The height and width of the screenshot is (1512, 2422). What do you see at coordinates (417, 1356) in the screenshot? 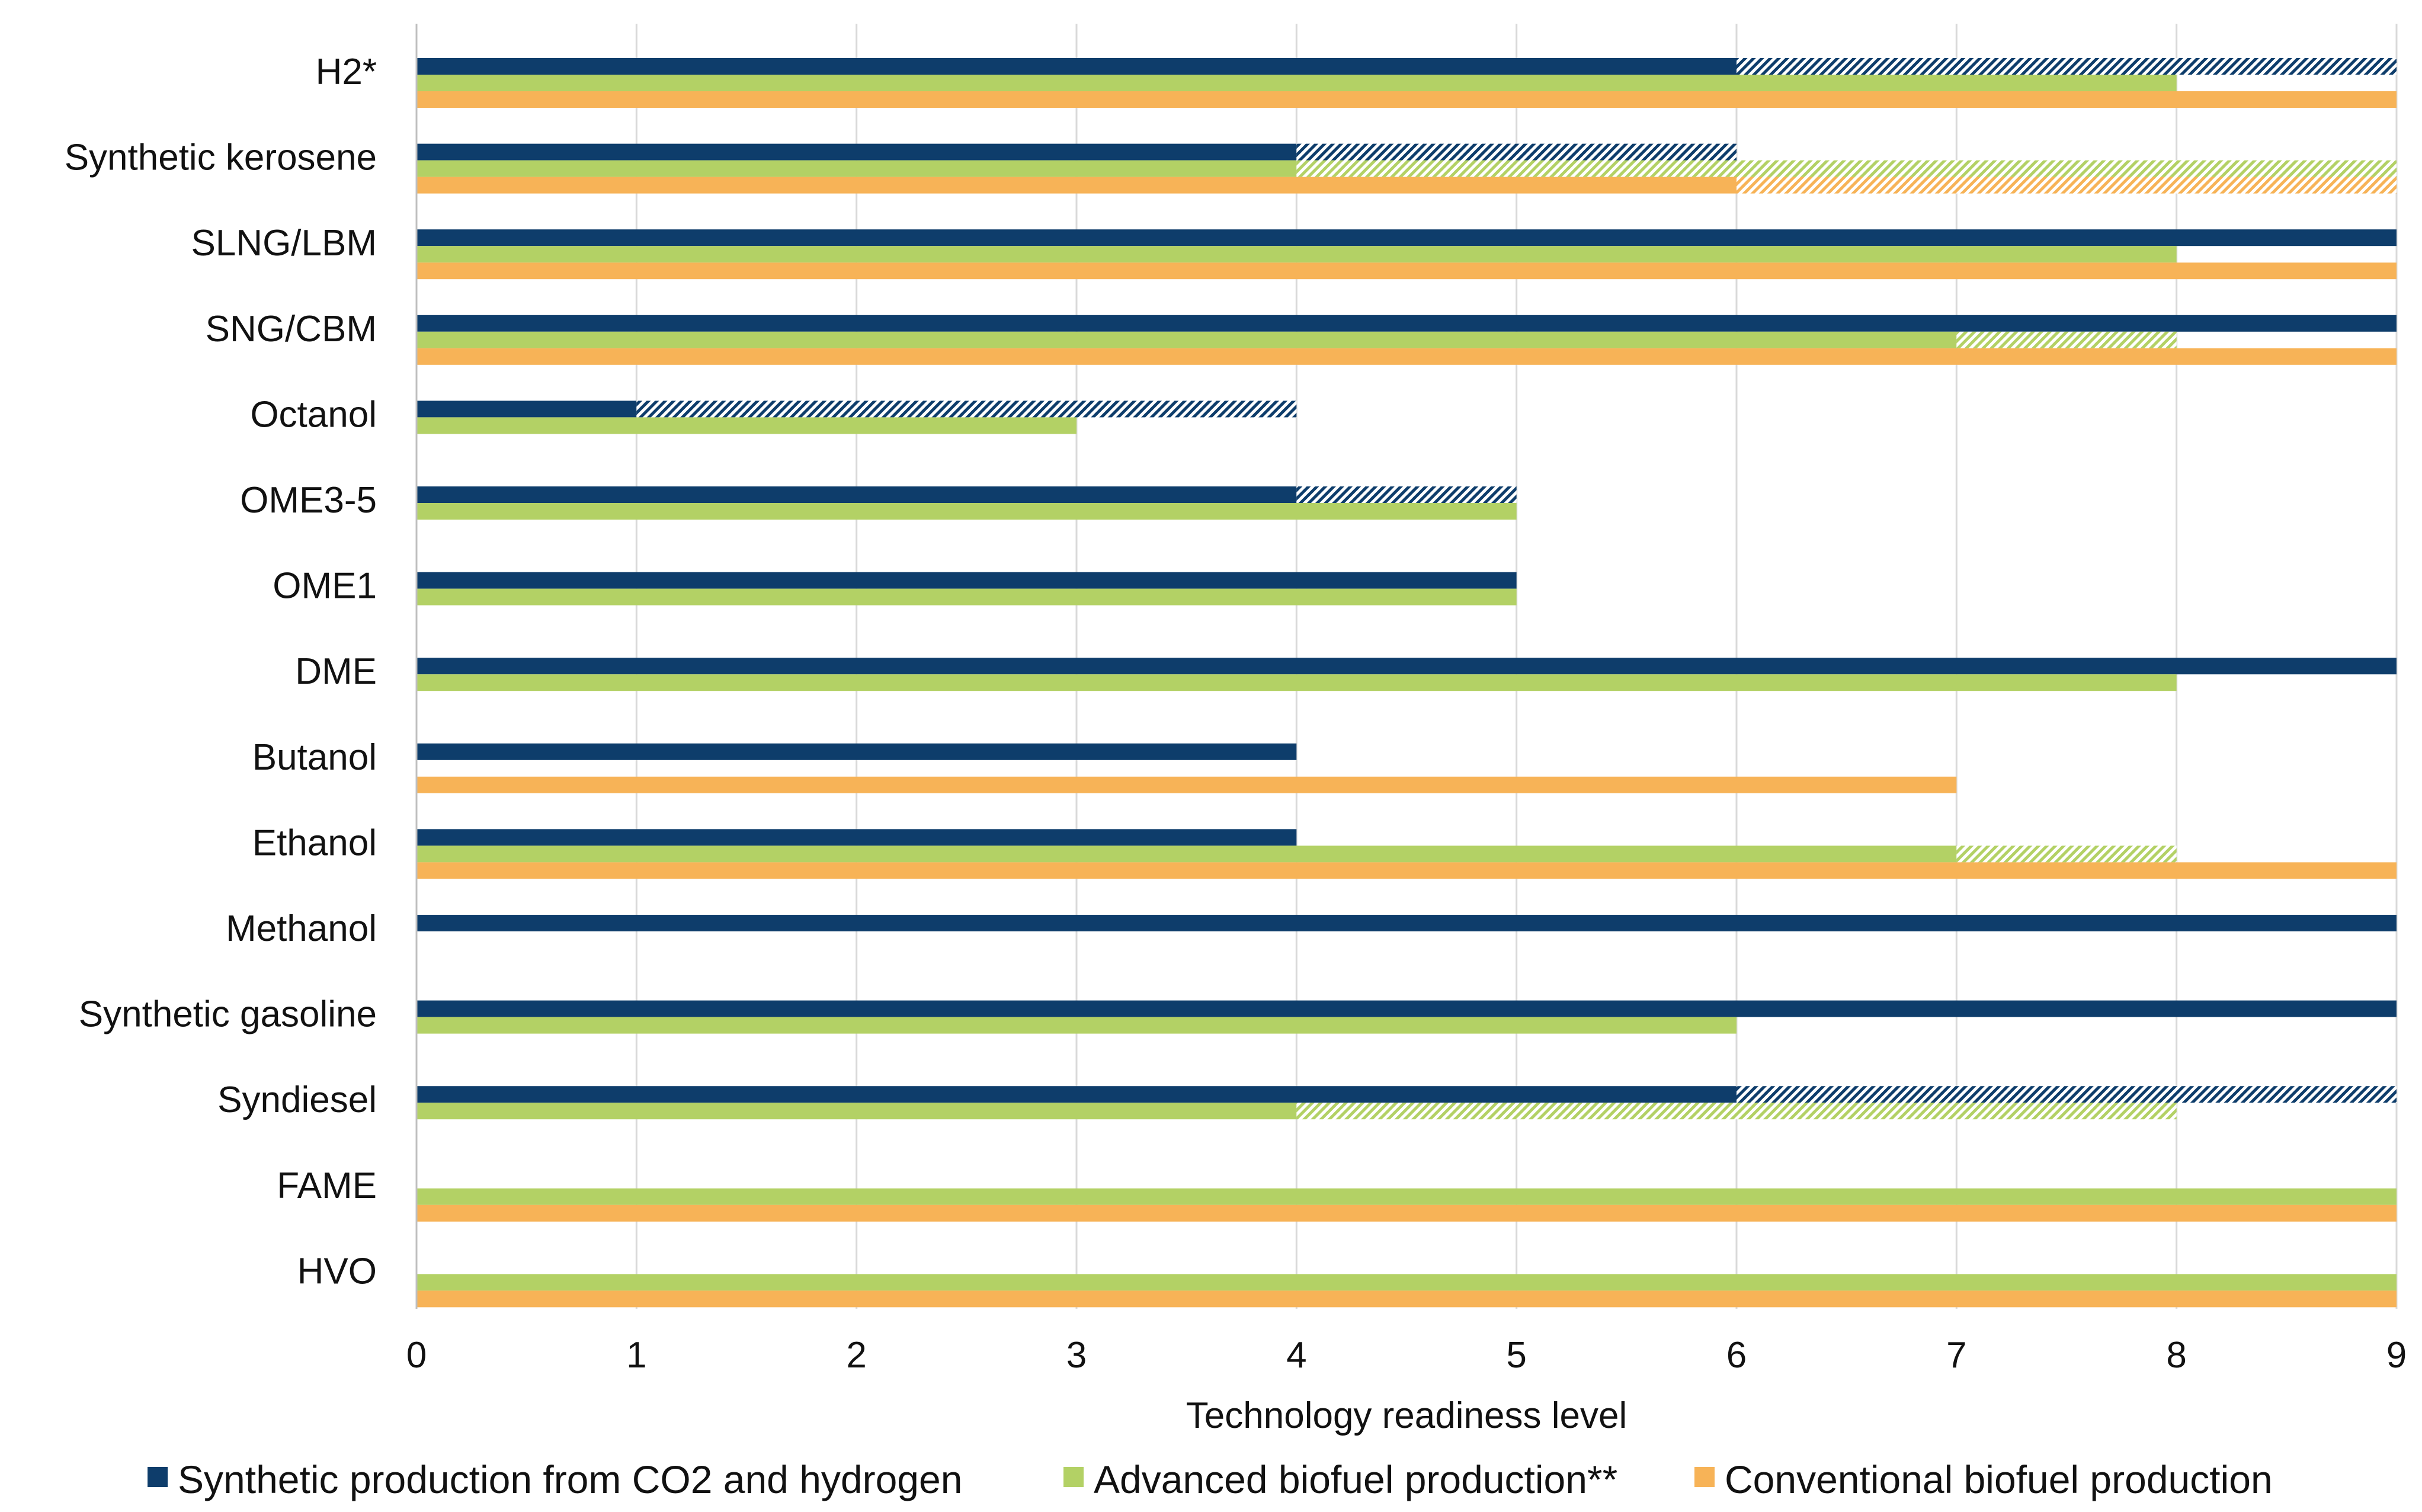
I see `x-tick-0: 0` at bounding box center [417, 1356].